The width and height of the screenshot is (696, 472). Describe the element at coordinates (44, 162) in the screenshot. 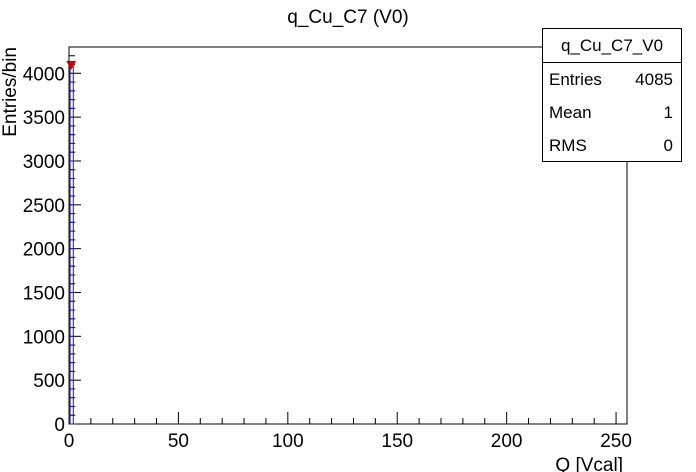

I see `y-tick-label: 3000` at that location.